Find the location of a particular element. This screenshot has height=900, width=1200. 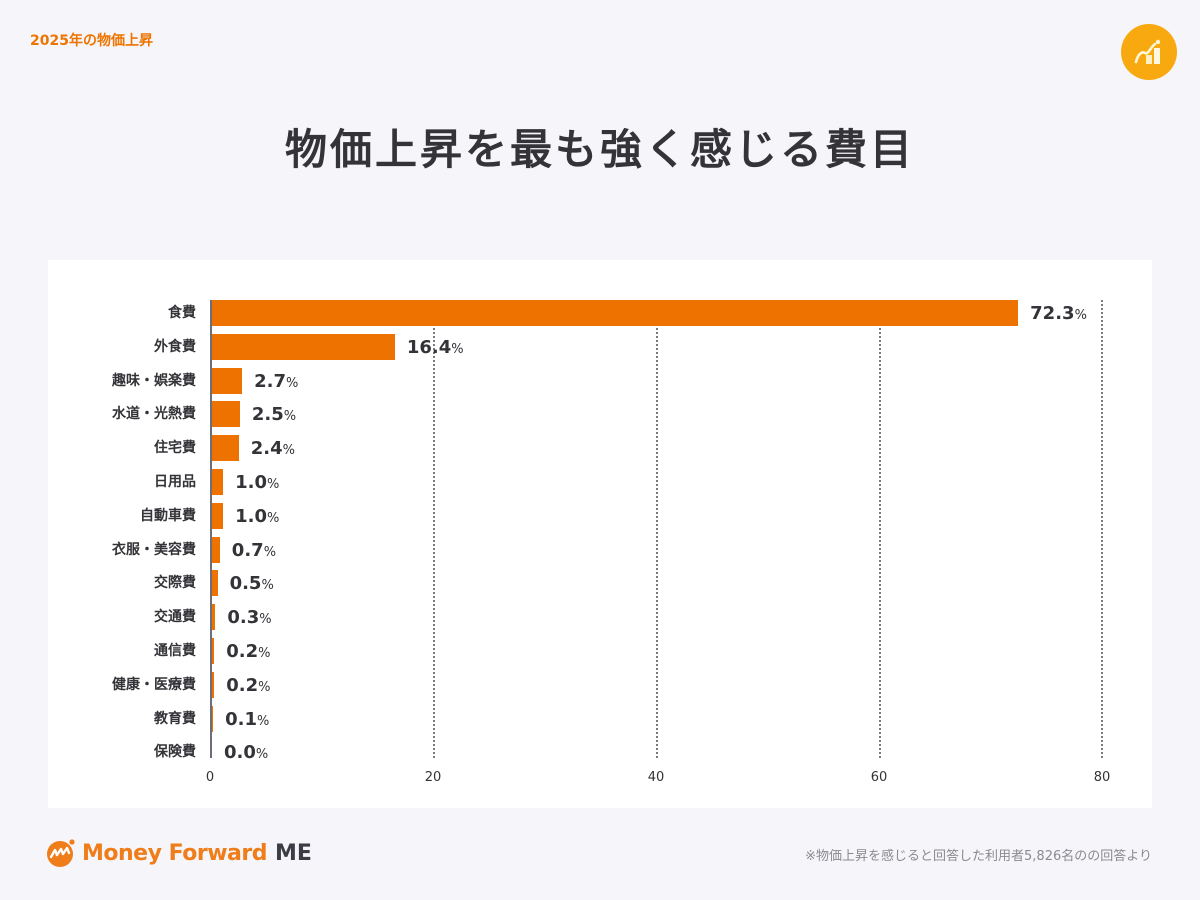

value-label: 16.4% is located at coordinates (435, 349).